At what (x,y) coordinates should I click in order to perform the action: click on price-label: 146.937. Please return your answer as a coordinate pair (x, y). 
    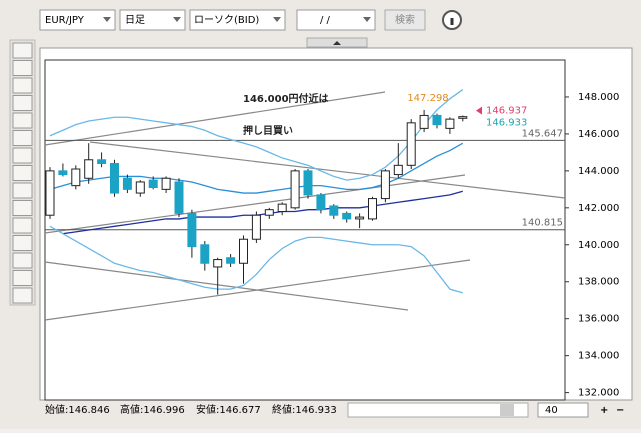
    Looking at the image, I should click on (506, 111).